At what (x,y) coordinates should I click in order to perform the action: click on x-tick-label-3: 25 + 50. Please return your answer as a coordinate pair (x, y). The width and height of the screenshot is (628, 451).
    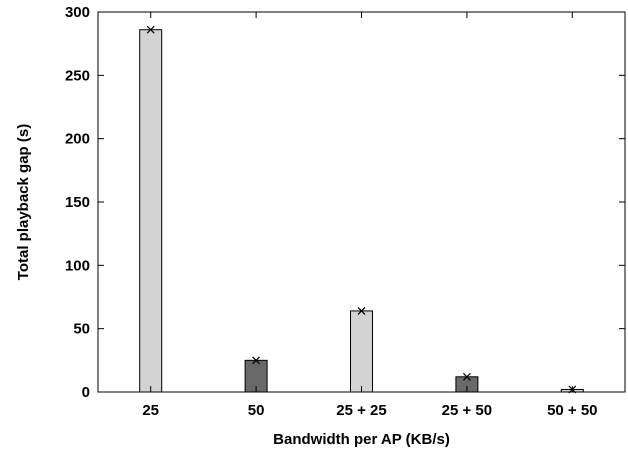
    Looking at the image, I should click on (467, 410).